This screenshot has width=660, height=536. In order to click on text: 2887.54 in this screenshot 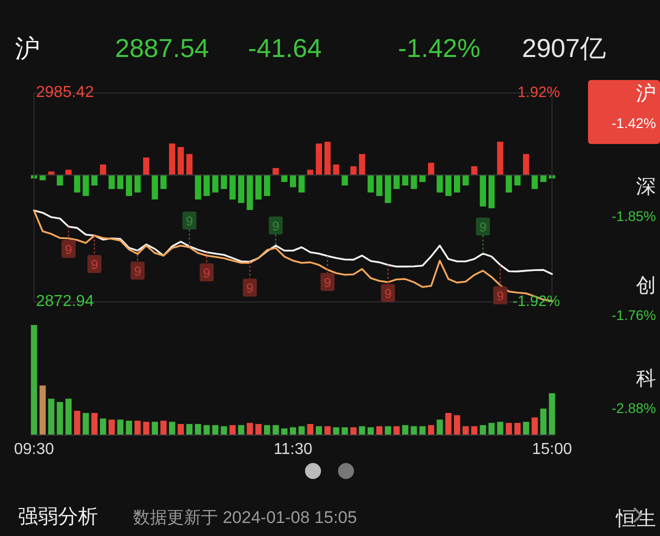, I will do `click(162, 48)`.